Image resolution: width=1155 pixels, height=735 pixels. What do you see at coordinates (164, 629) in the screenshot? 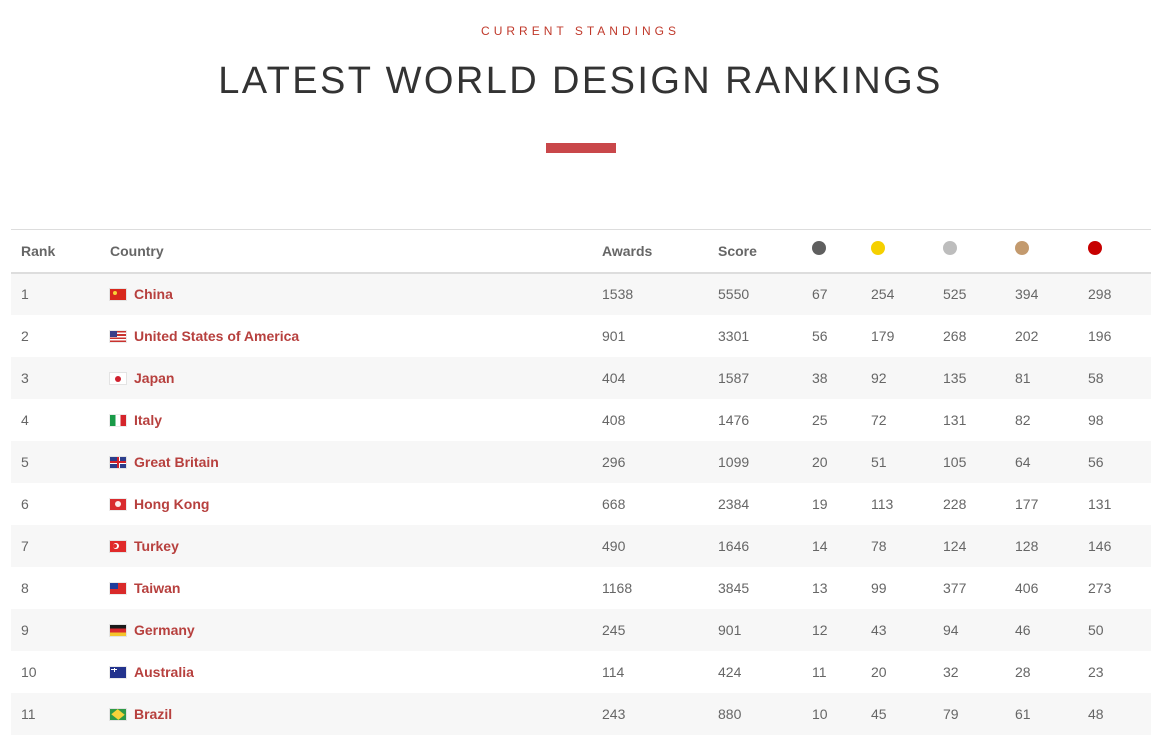
I see `country-link: Germany` at bounding box center [164, 629].